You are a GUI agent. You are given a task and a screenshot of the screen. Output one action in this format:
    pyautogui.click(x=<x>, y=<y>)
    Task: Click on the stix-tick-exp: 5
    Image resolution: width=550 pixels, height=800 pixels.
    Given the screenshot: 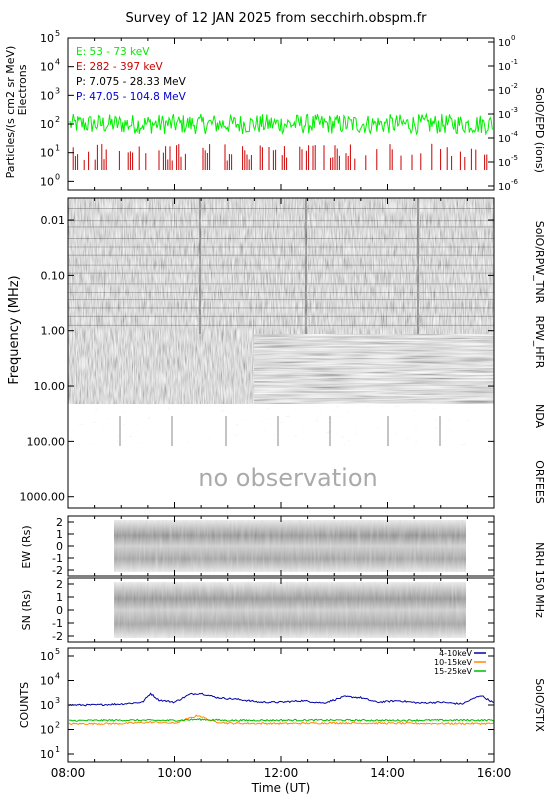 What is the action you would take?
    pyautogui.click(x=57, y=651)
    